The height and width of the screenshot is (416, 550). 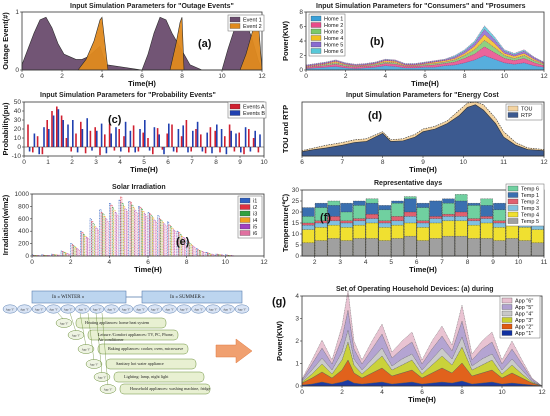 I want to click on x-tick-label: 2, so click(x=72, y=162).